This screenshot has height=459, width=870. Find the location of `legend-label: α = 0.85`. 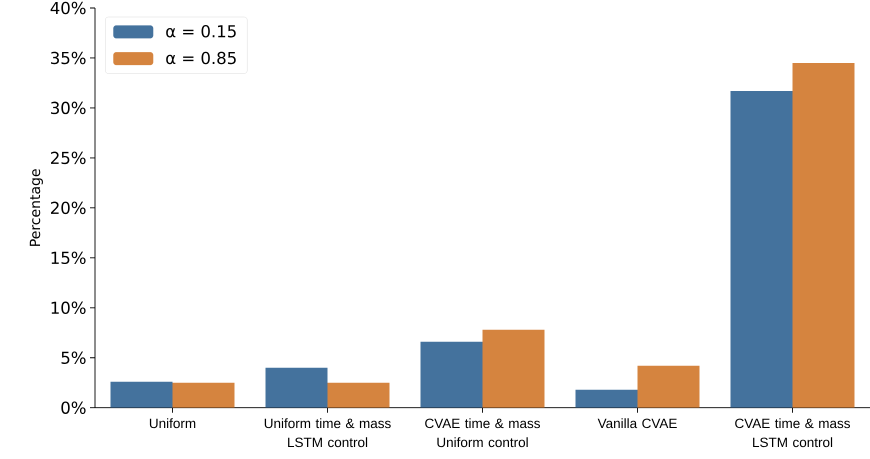

legend-label: α = 0.85 is located at coordinates (201, 58).